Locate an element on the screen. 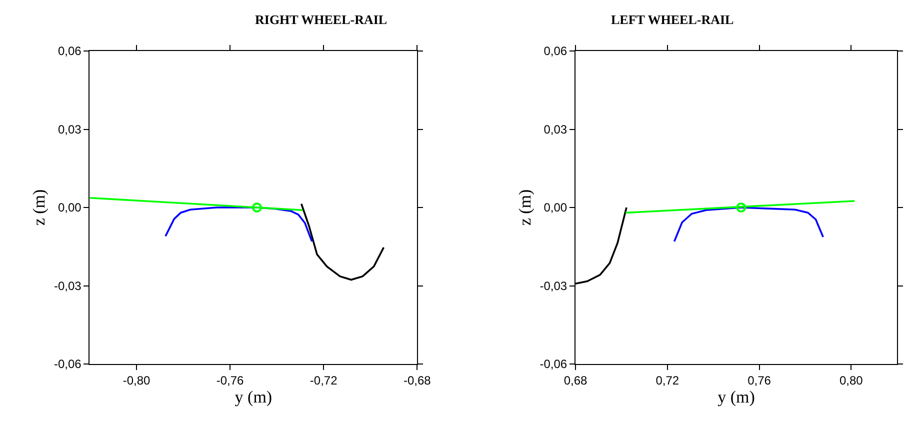 The image size is (914, 425). line-series is located at coordinates (342, 241).